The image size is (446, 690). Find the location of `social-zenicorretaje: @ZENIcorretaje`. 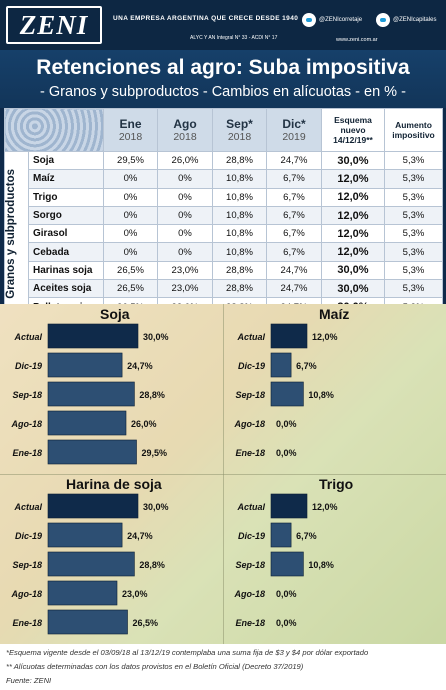

social-zenicorretaje: @ZENIcorretaje is located at coordinates (332, 20).